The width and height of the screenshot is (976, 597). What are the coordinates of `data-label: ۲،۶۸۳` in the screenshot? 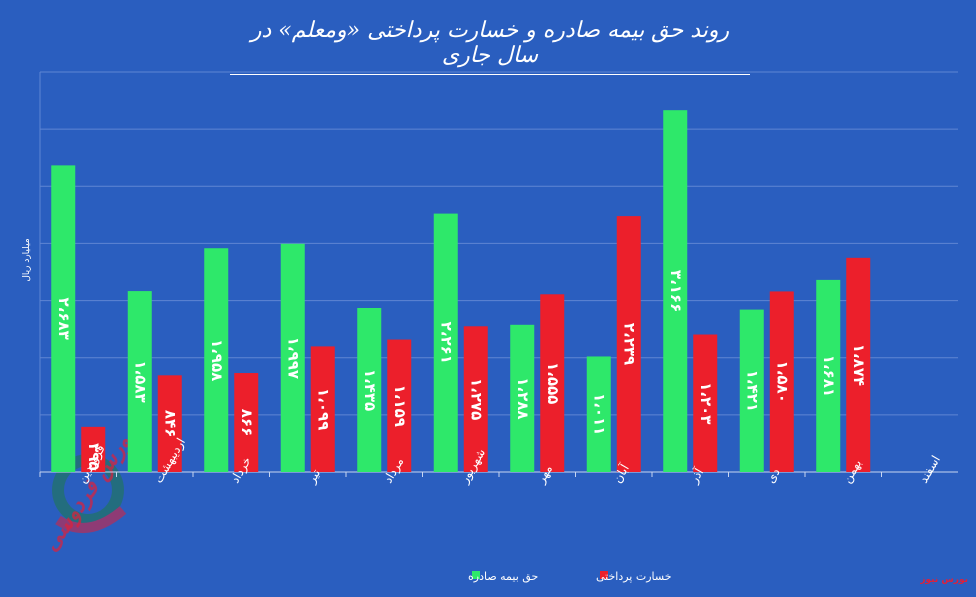 It's located at (64, 319).